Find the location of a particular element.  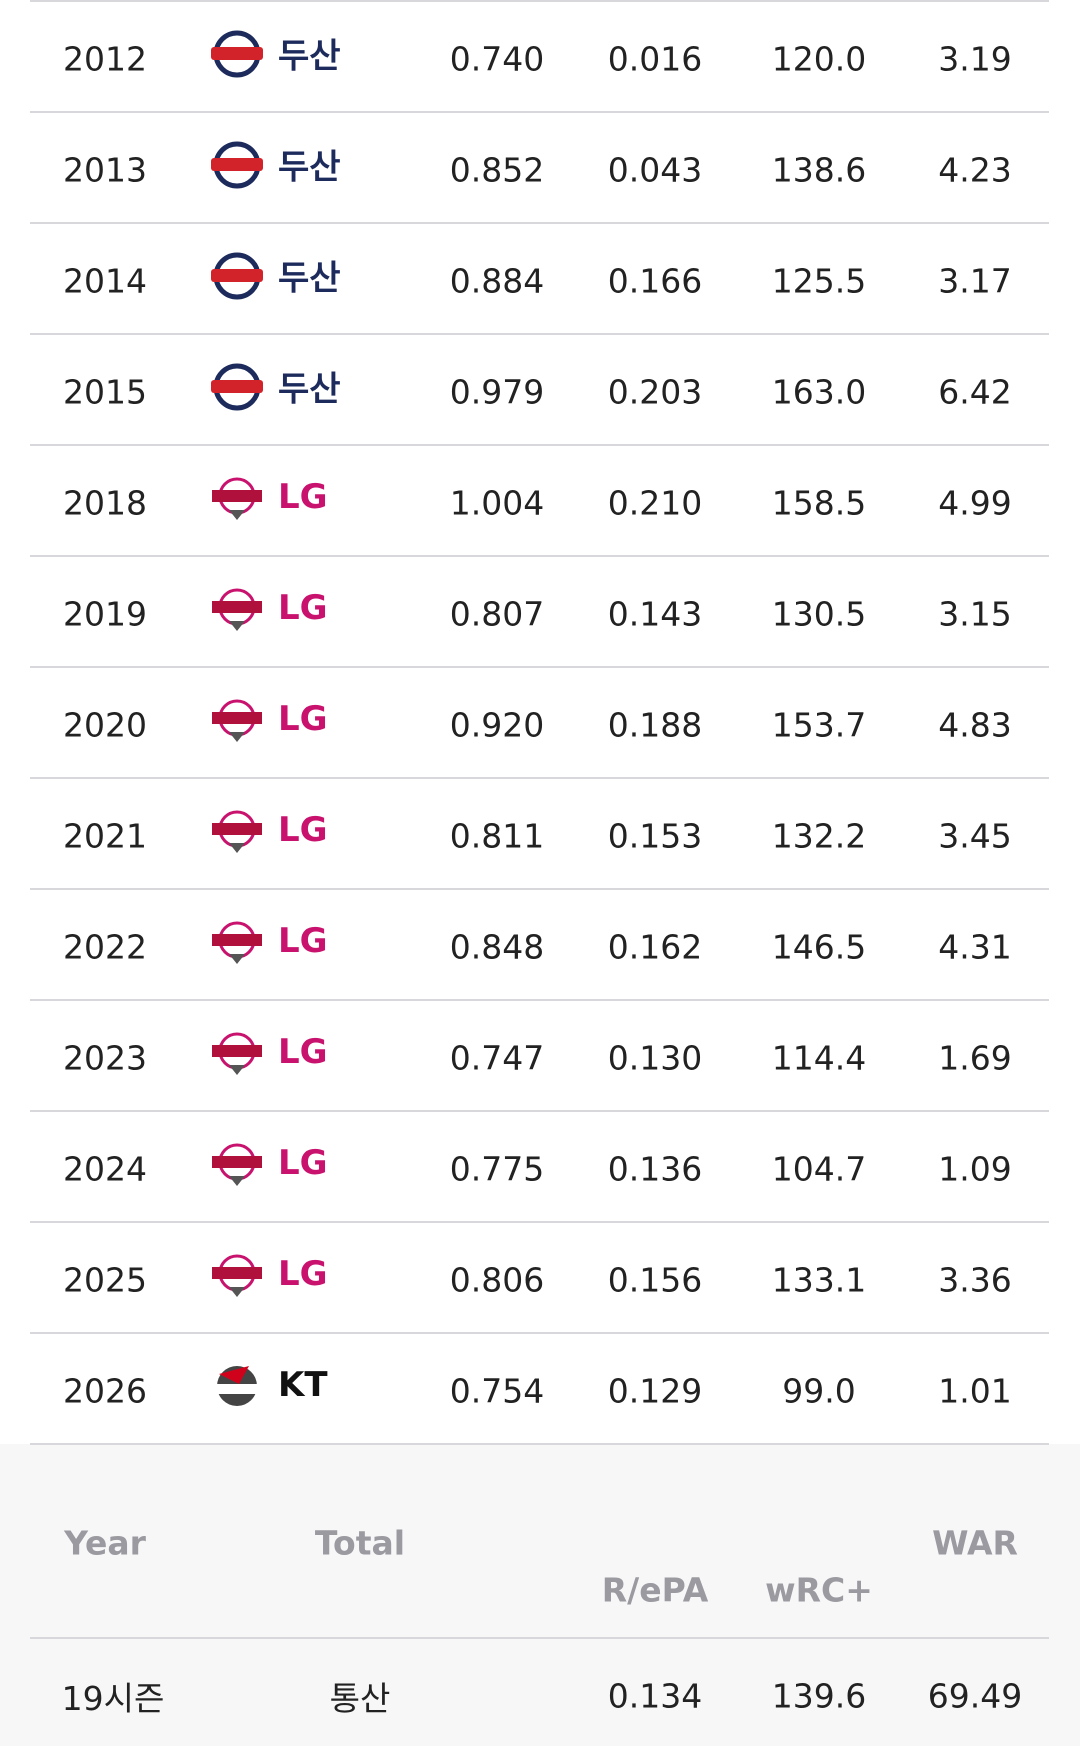

stat-cell: 0.166 is located at coordinates (655, 281).